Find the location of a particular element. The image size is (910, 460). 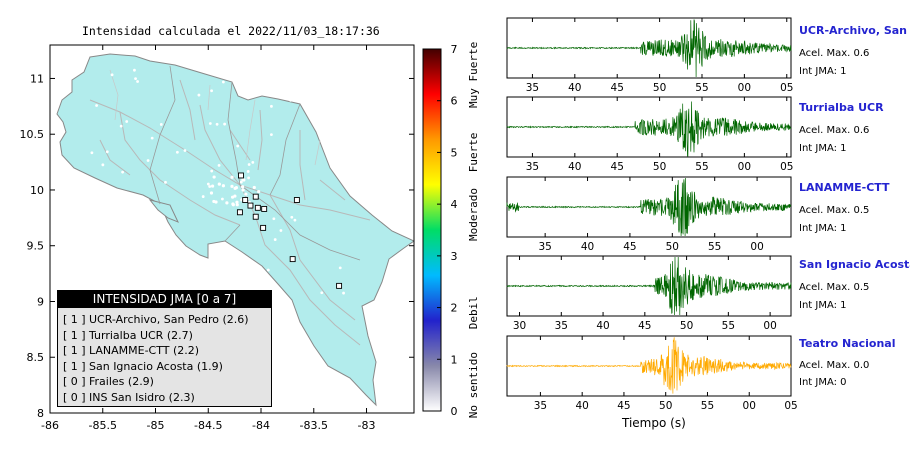

scale-tick-label: 3 is located at coordinates (454, 256).